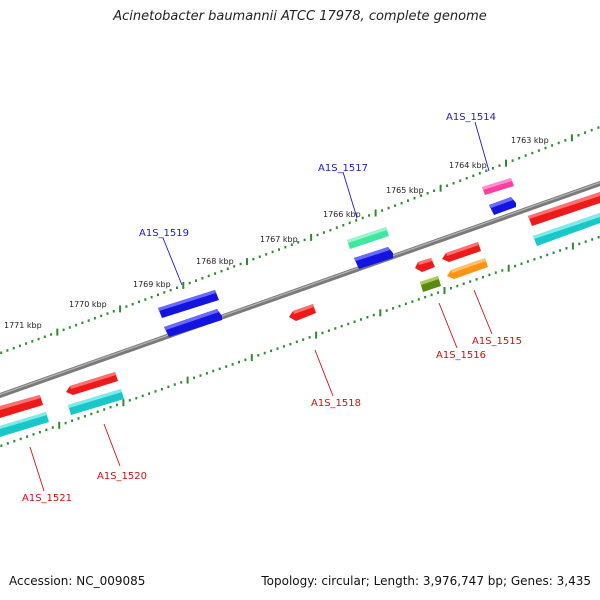 The width and height of the screenshot is (600, 600). I want to click on gene-label-a1s-1514: A1S_1514, so click(471, 117).